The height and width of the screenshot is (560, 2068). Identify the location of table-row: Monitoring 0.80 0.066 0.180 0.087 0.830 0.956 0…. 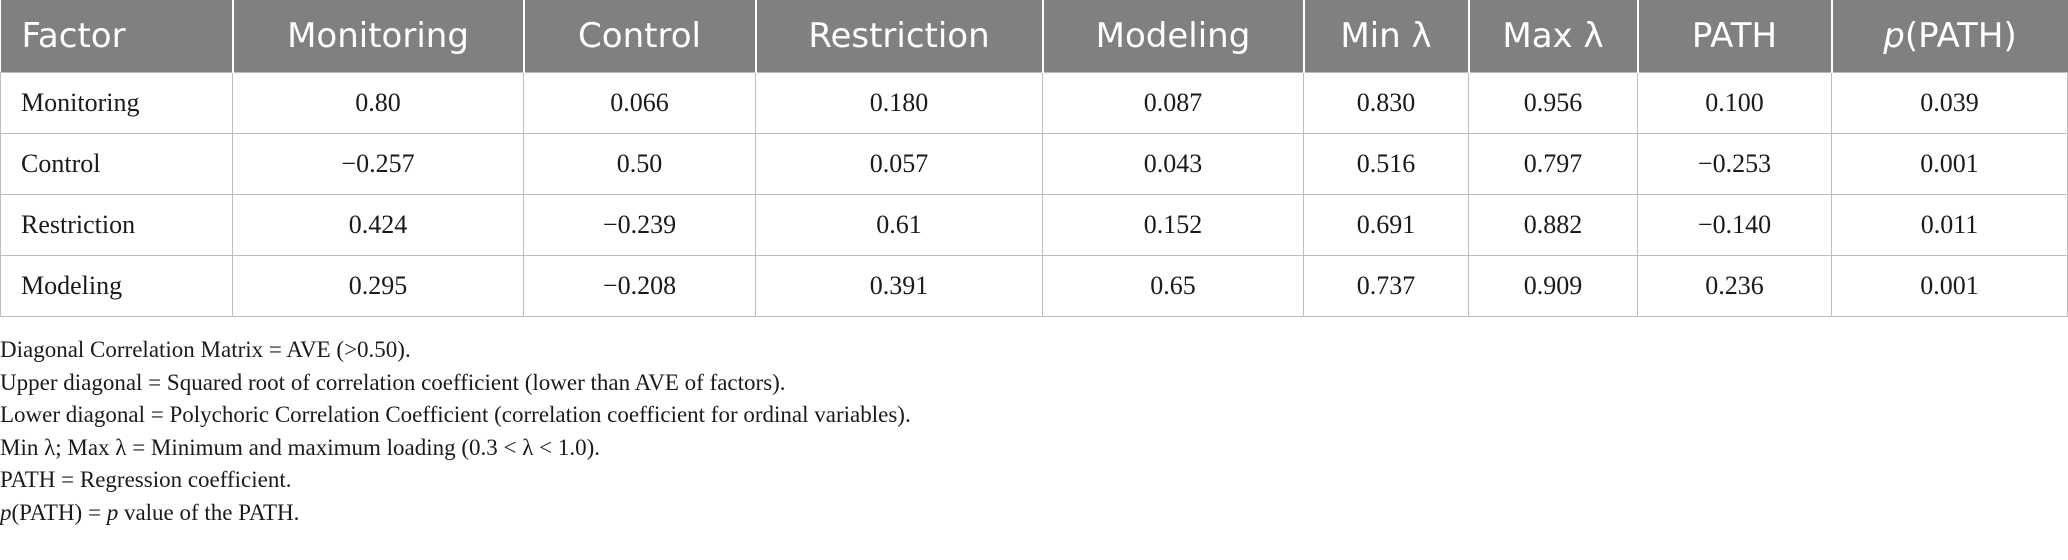
(1034, 103).